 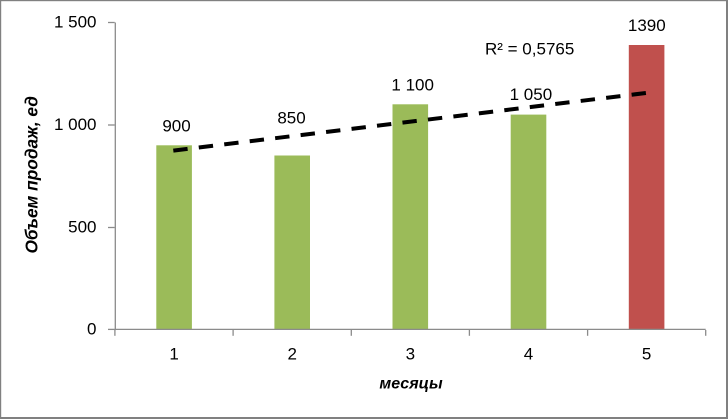 I want to click on svg-text: месяцы, so click(x=411, y=384).